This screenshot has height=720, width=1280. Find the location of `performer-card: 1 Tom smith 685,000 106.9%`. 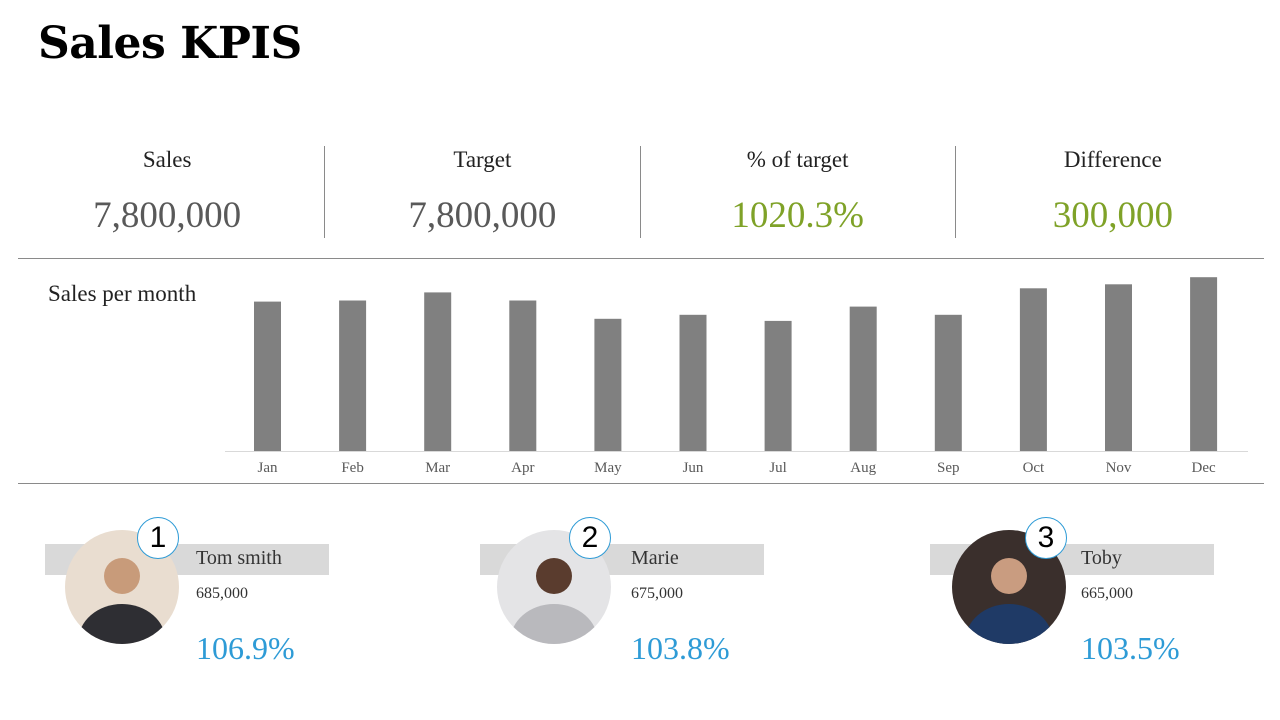

performer-card: 1 Tom smith 685,000 106.9% is located at coordinates (225, 602).